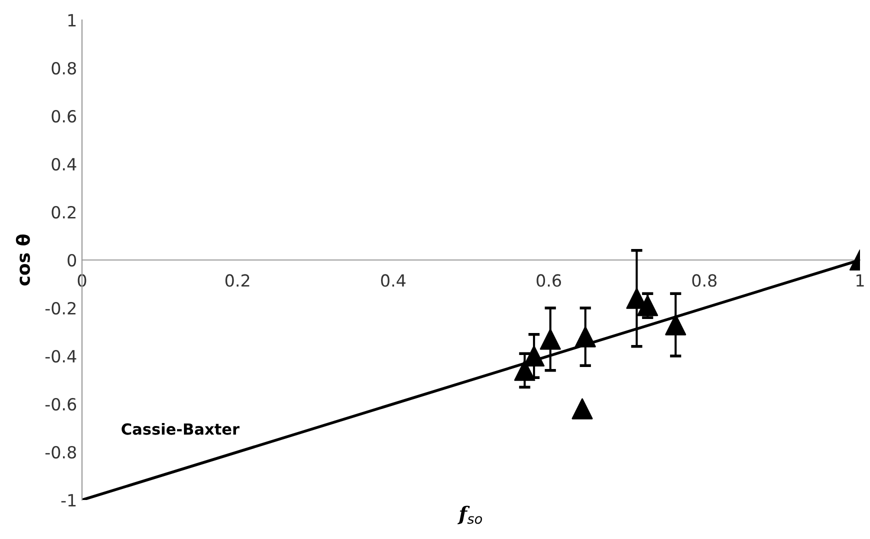 This screenshot has height=539, width=870. What do you see at coordinates (704, 280) in the screenshot?
I see `x-tick-label: 0.8` at bounding box center [704, 280].